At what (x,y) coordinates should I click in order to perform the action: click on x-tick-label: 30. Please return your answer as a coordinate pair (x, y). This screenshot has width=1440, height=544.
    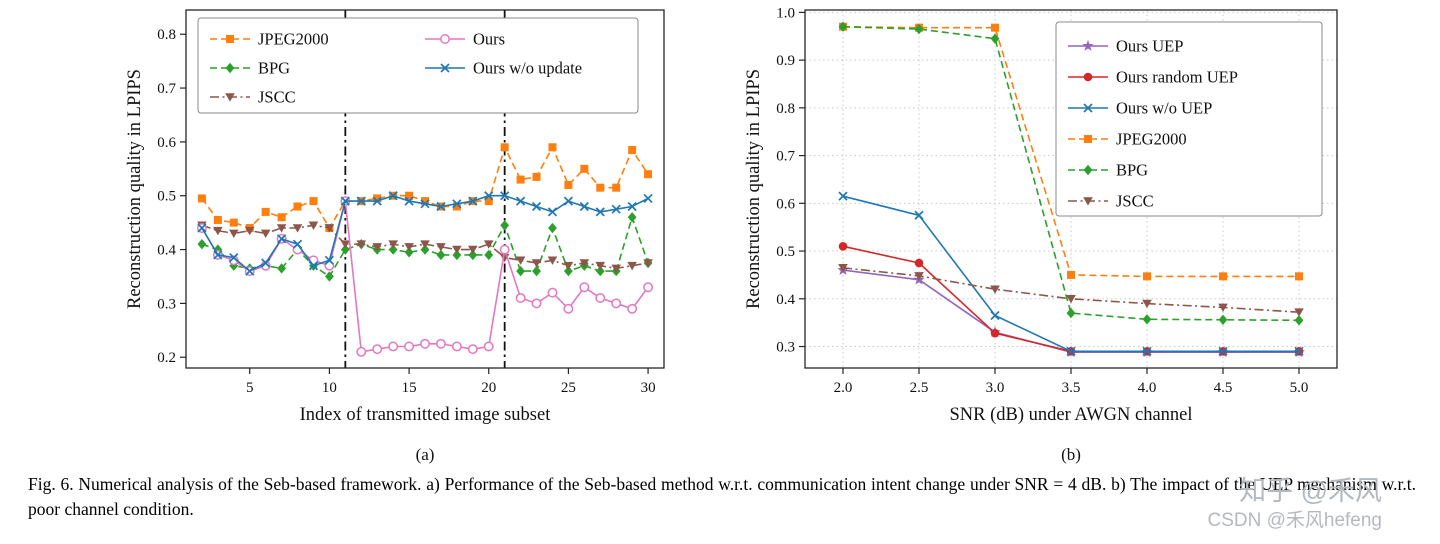
    Looking at the image, I should click on (648, 388).